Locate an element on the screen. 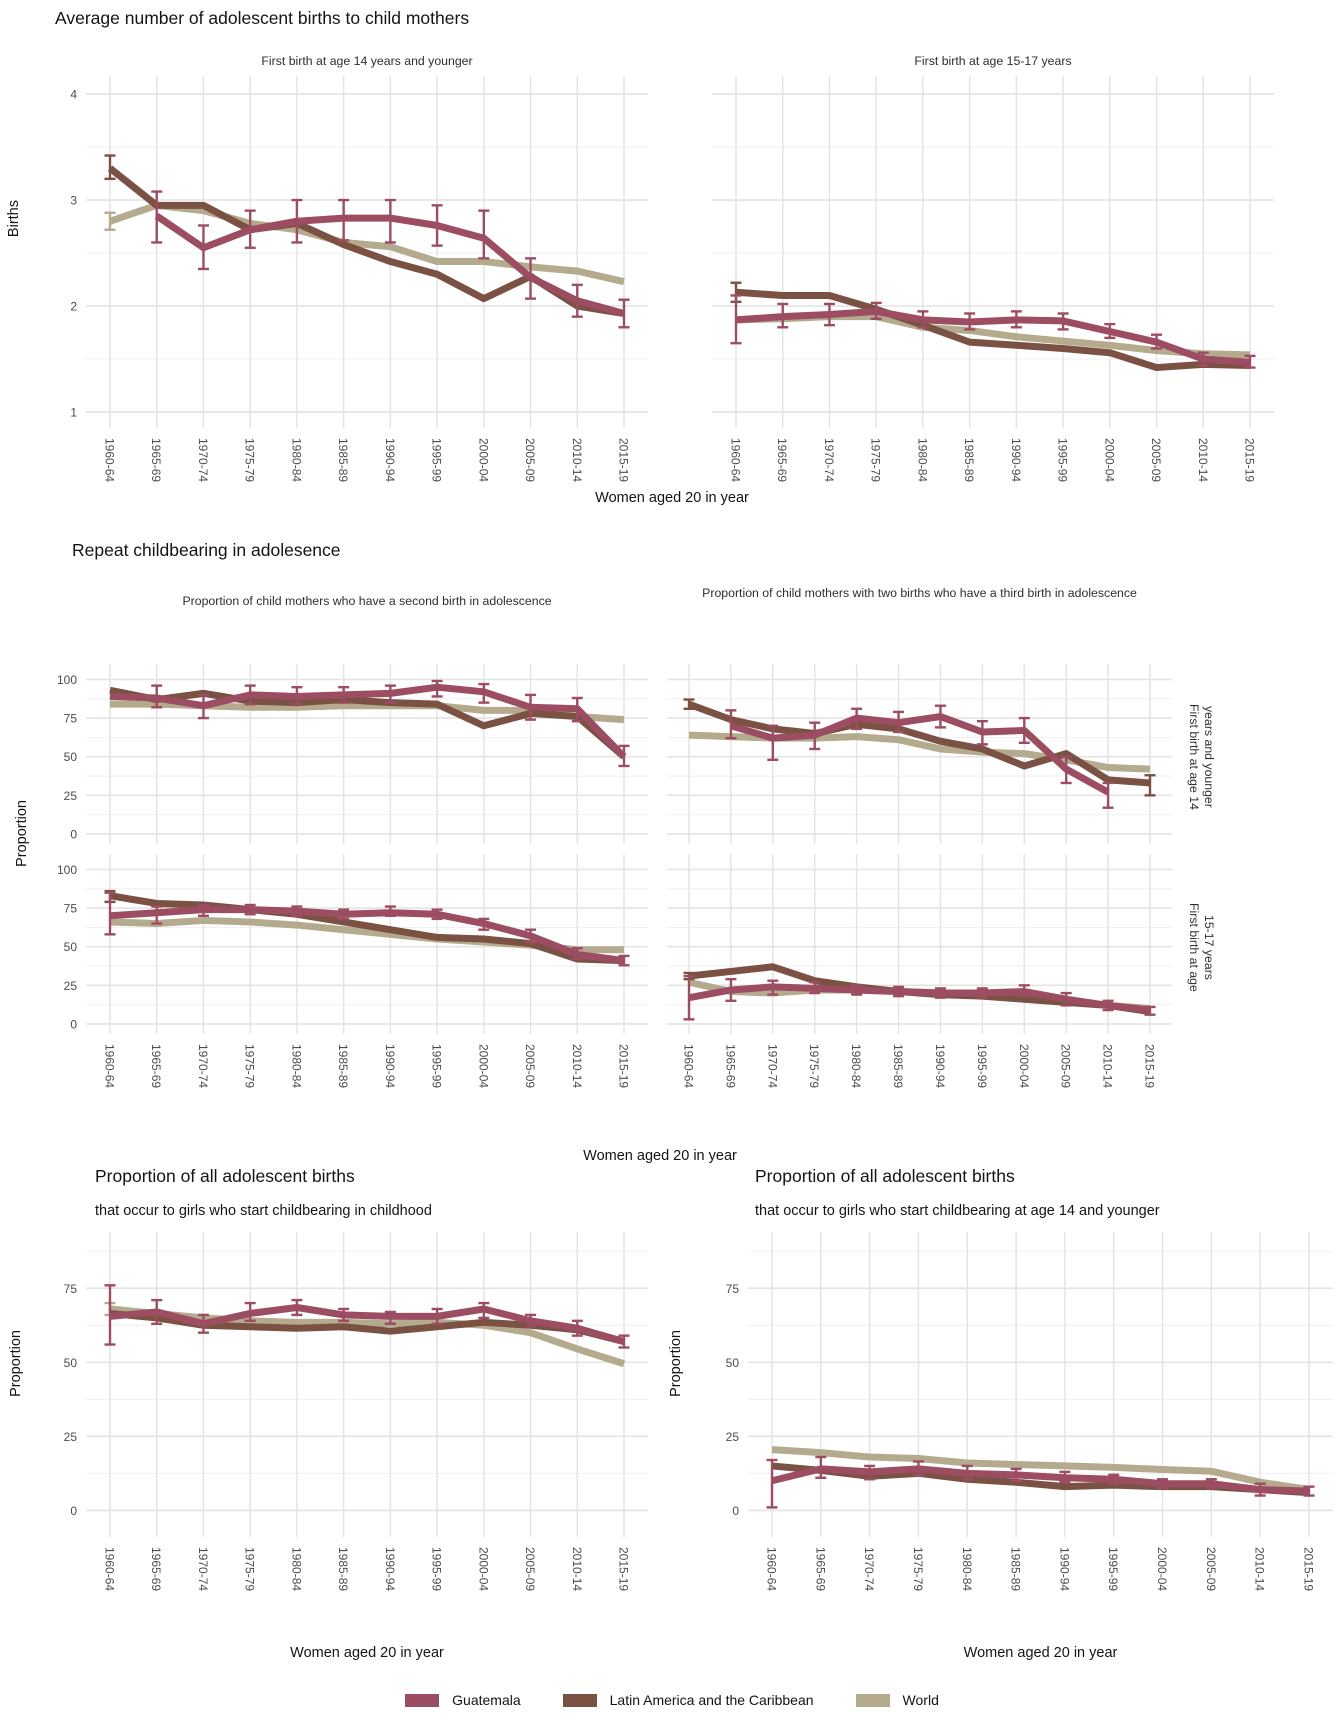 This screenshot has height=1728, width=1344. svg-text: 4 is located at coordinates (73, 95).